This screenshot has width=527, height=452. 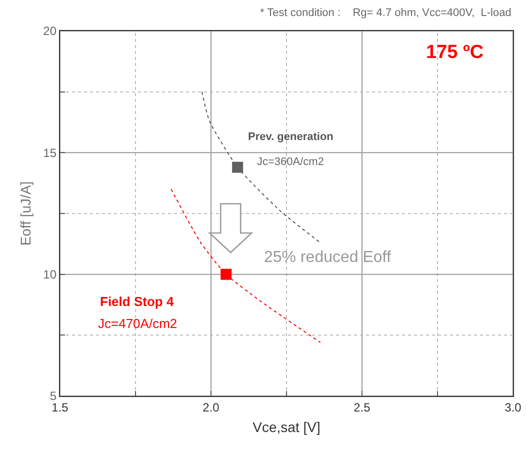 What do you see at coordinates (138, 323) in the screenshot?
I see `annotation: Jc=470A/cm2` at bounding box center [138, 323].